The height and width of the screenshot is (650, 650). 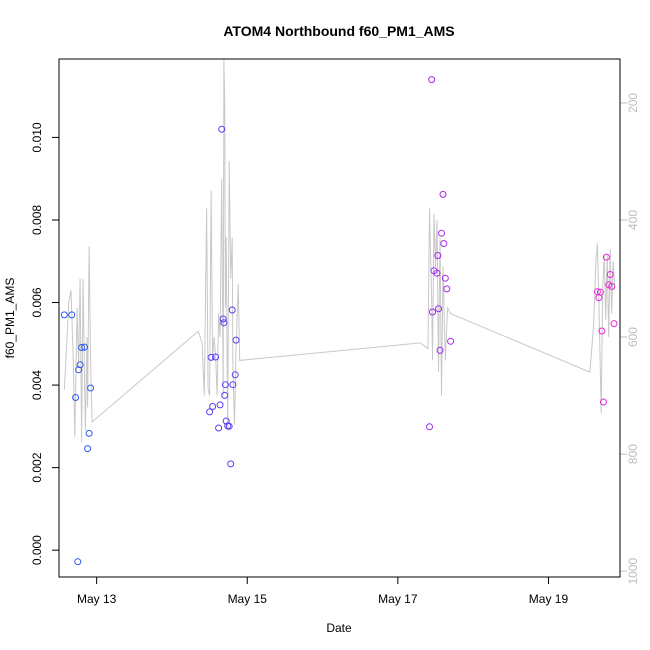 I want to click on y-tick-label: 0.008, so click(x=37, y=220).